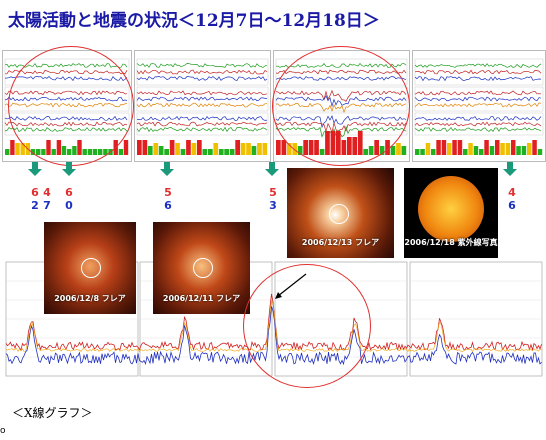  What do you see at coordinates (201, 298) in the screenshot?
I see `photo-label: 2006/12/11 フレア` at bounding box center [201, 298].